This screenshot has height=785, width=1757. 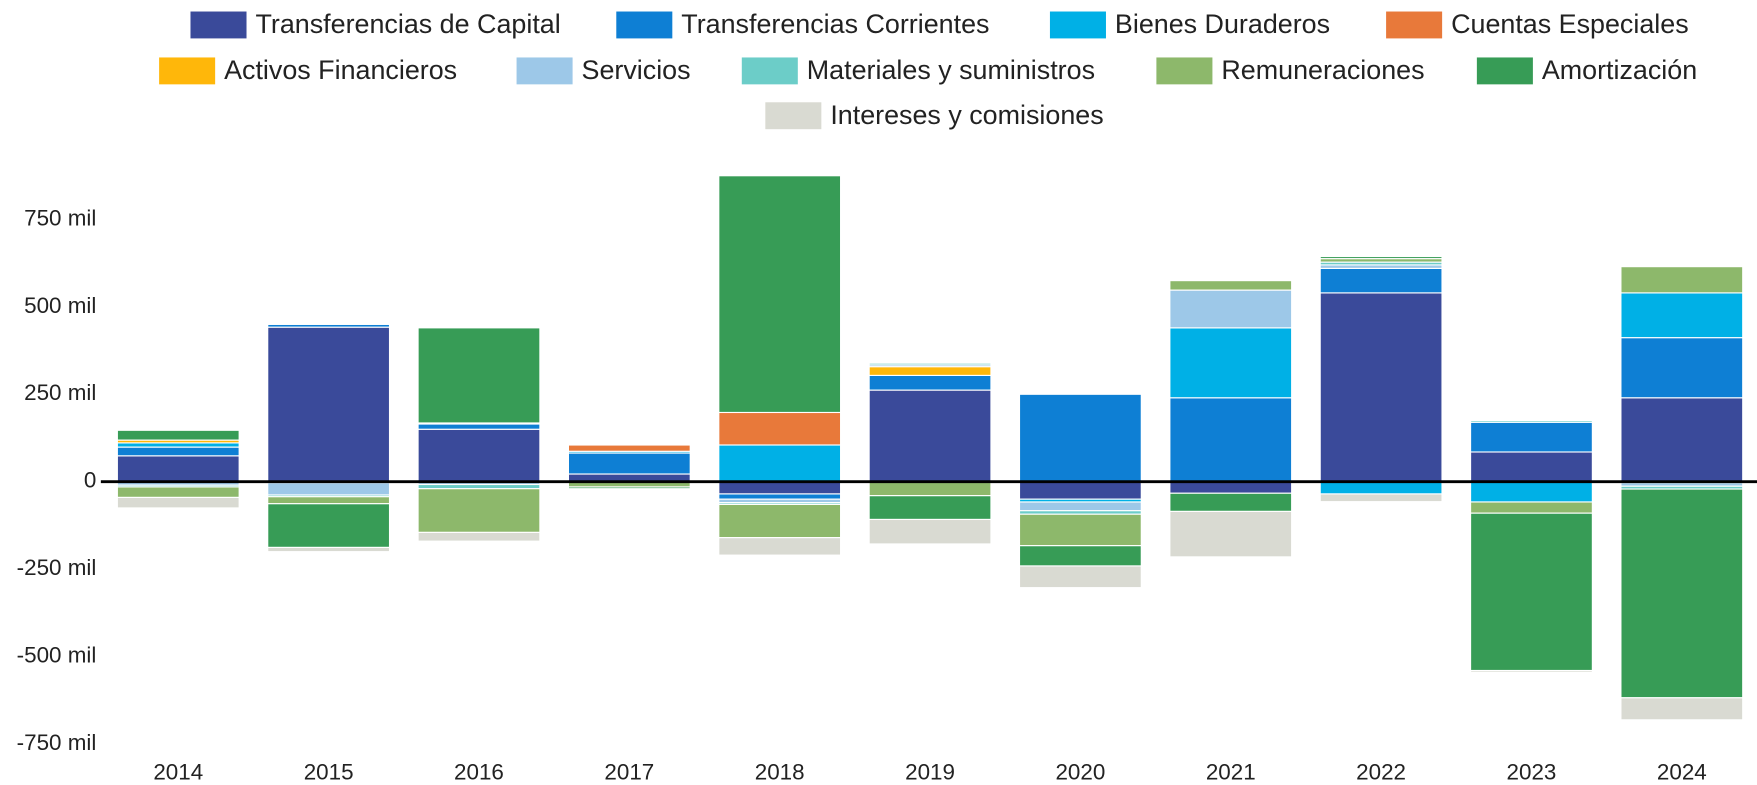 What do you see at coordinates (1532, 771) in the screenshot?
I see `x-tick-label: 2023` at bounding box center [1532, 771].